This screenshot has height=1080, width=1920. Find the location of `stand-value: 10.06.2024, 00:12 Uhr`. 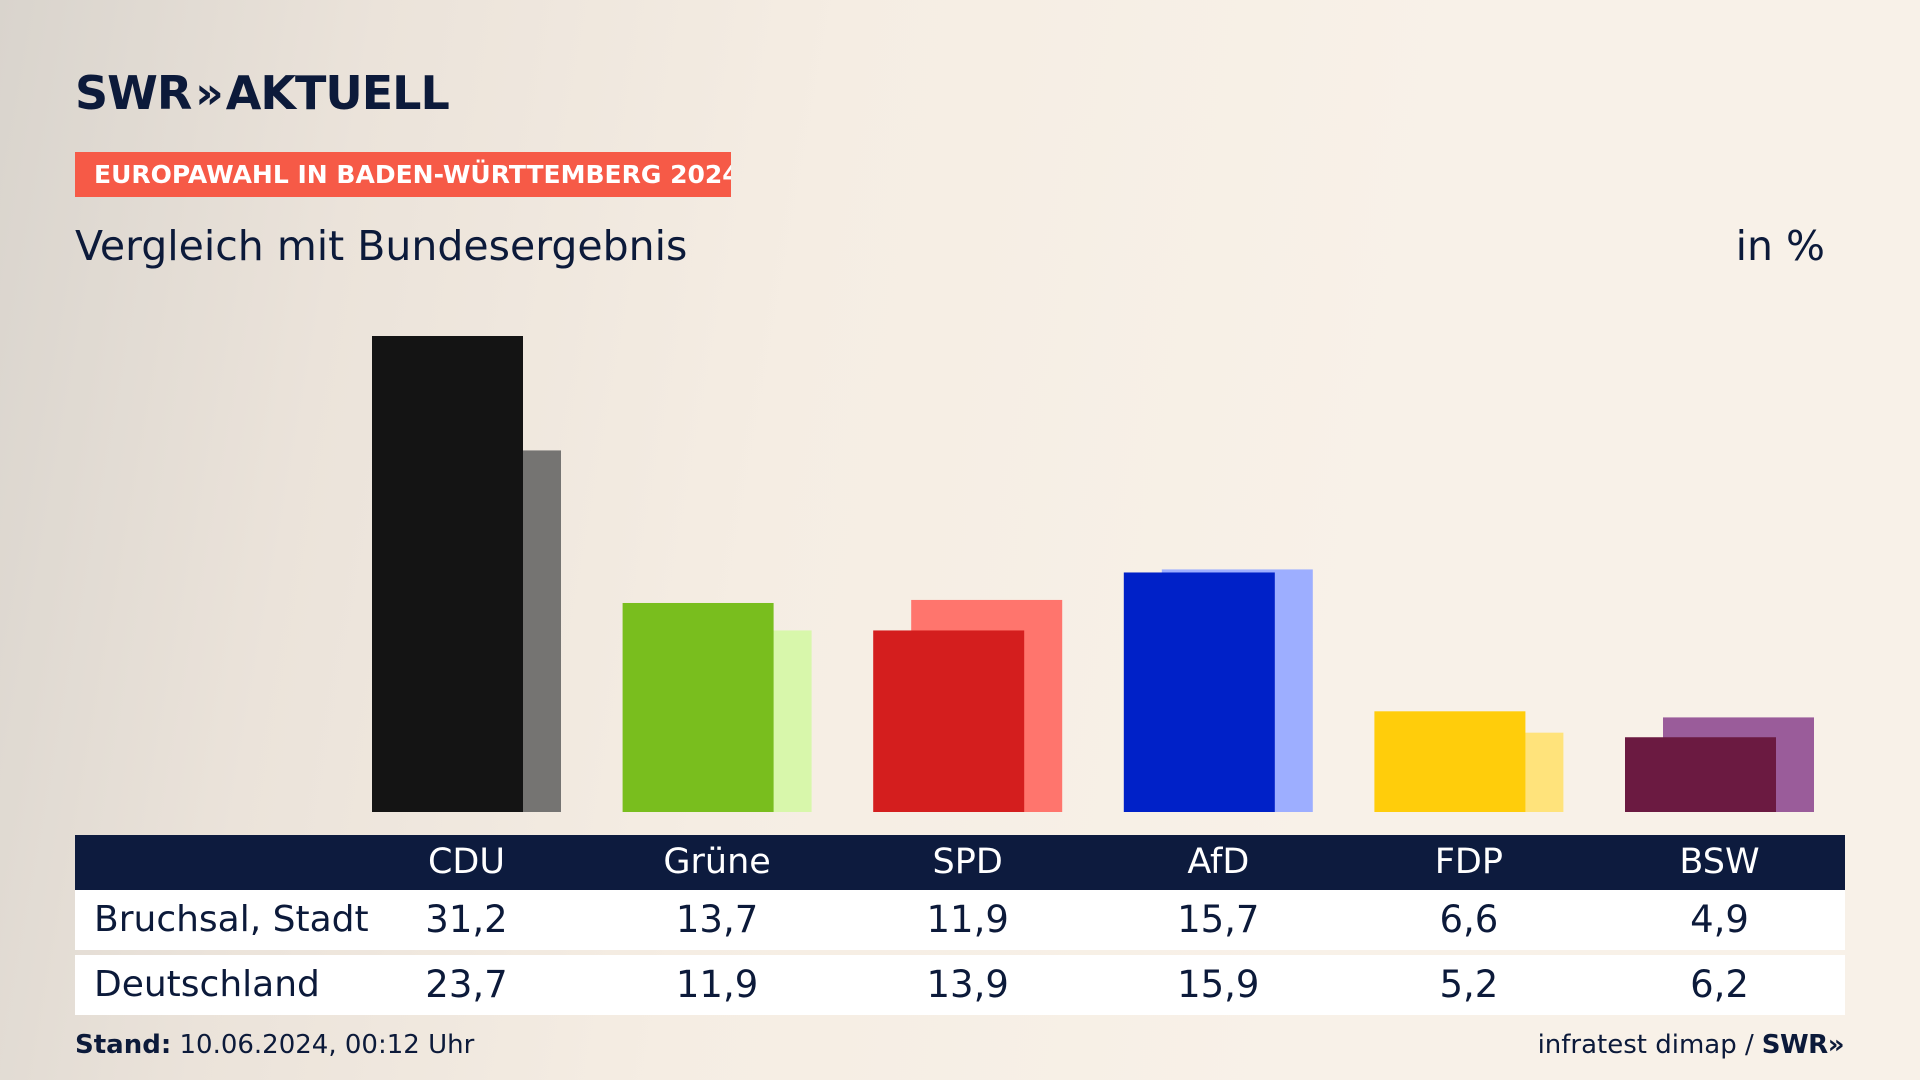

stand-value: 10.06.2024, 00:12 Uhr is located at coordinates (327, 1045).